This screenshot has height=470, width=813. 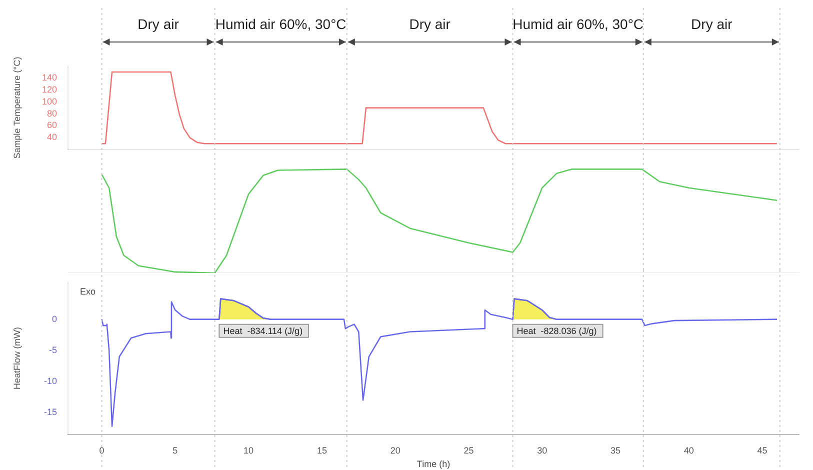 What do you see at coordinates (689, 450) in the screenshot?
I see `x-tick-label: 40` at bounding box center [689, 450].